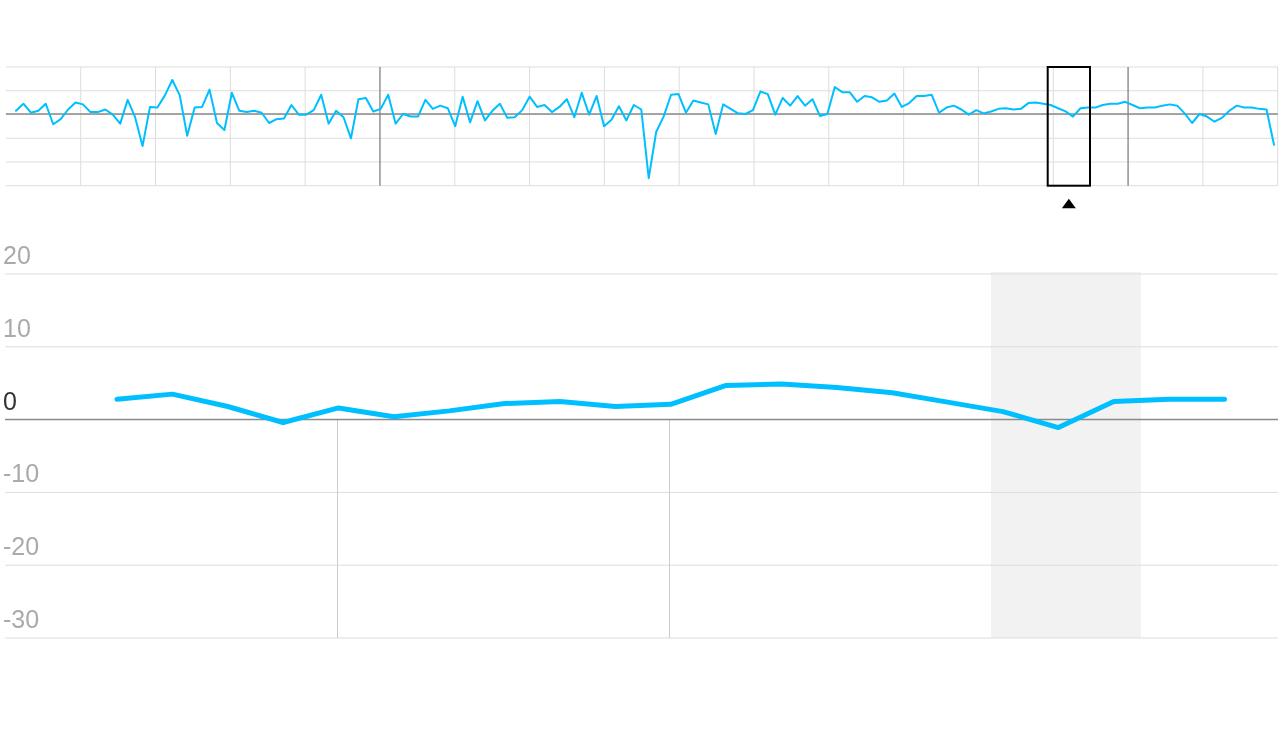 The width and height of the screenshot is (1280, 734). I want to click on y-tick-label: 0, so click(10, 400).